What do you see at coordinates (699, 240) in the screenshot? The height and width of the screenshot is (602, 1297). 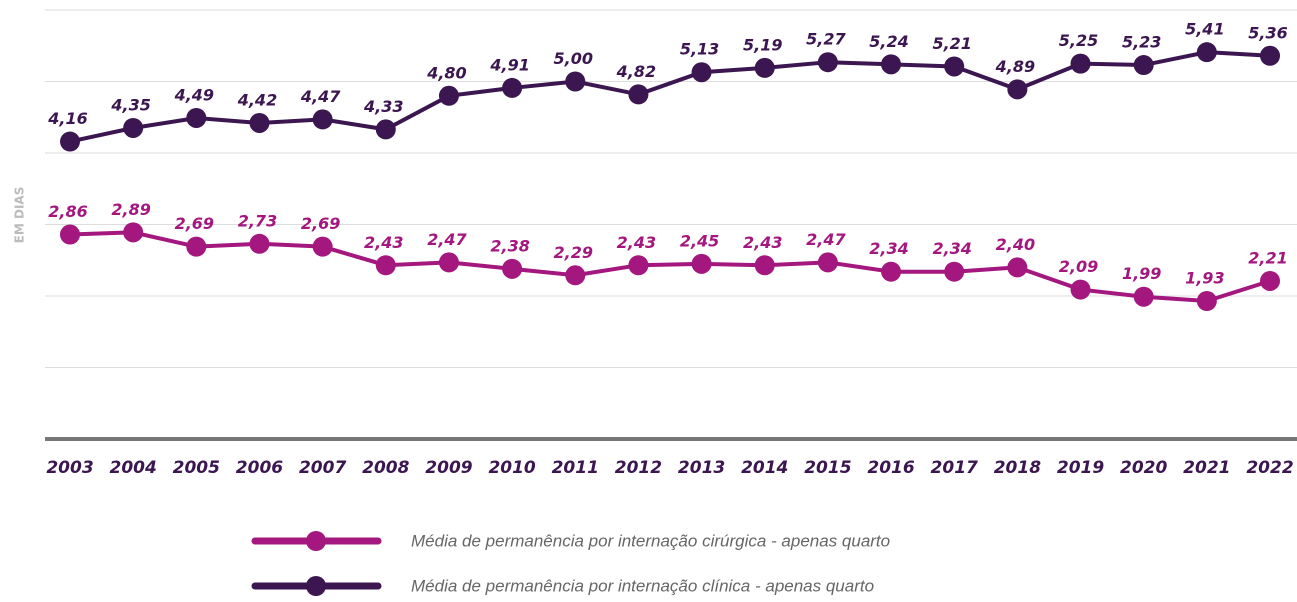 I see `data-label: 2,45` at bounding box center [699, 240].